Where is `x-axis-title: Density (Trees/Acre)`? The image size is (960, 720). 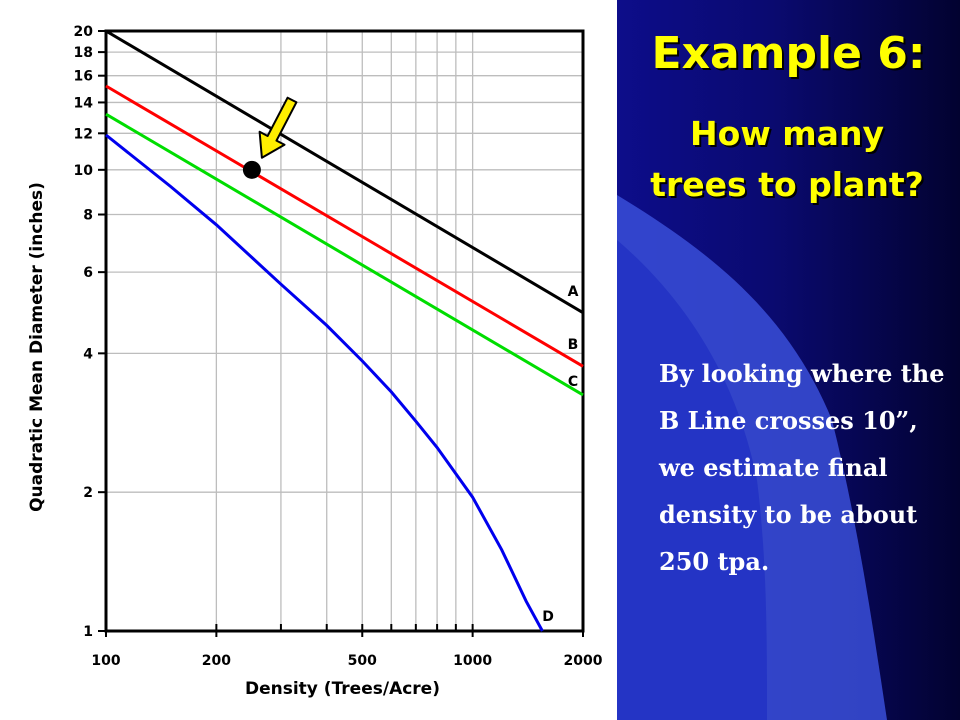
x-axis-title: Density (Trees/Acre) is located at coordinates (342, 689).